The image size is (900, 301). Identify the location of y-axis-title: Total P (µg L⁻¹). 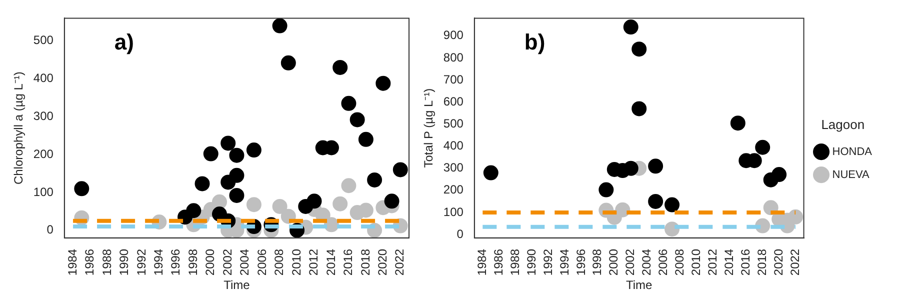
(429, 128).